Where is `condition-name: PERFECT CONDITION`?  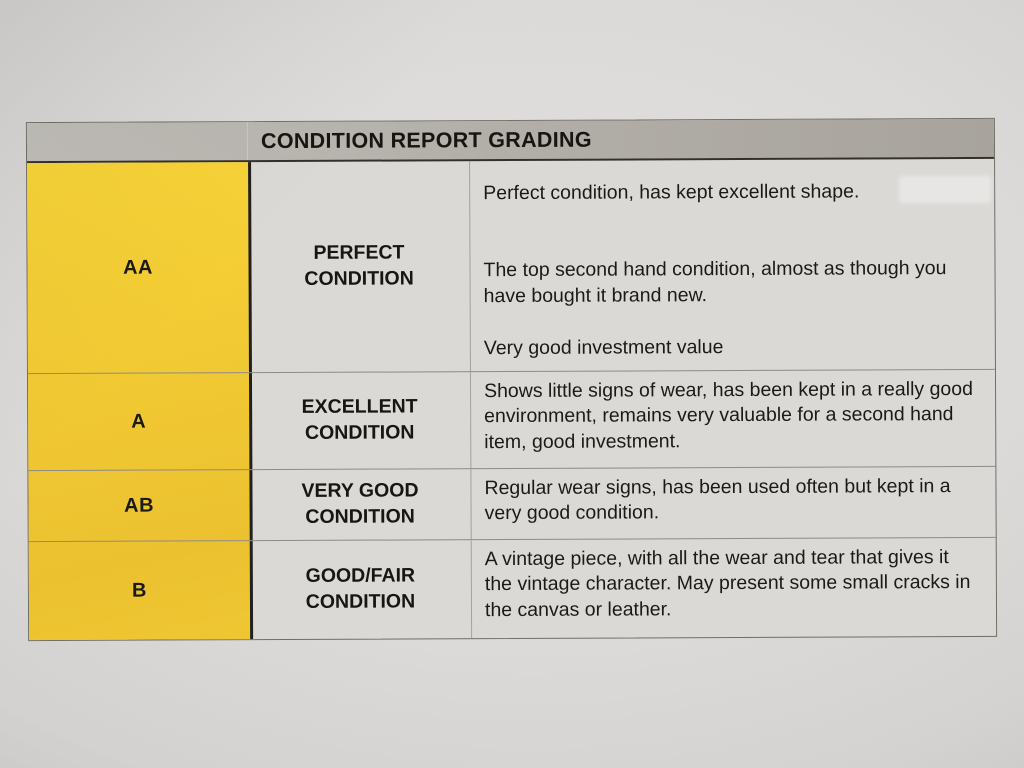 condition-name: PERFECT CONDITION is located at coordinates (359, 265).